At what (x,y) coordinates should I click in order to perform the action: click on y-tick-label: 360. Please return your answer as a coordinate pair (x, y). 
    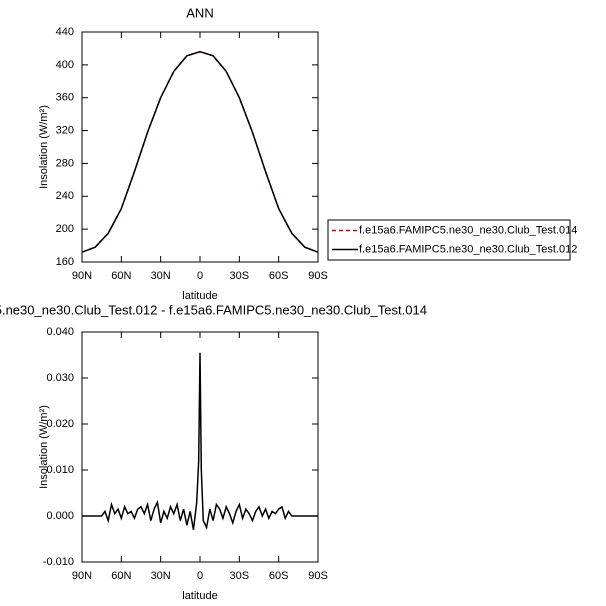
    Looking at the image, I should click on (65, 98).